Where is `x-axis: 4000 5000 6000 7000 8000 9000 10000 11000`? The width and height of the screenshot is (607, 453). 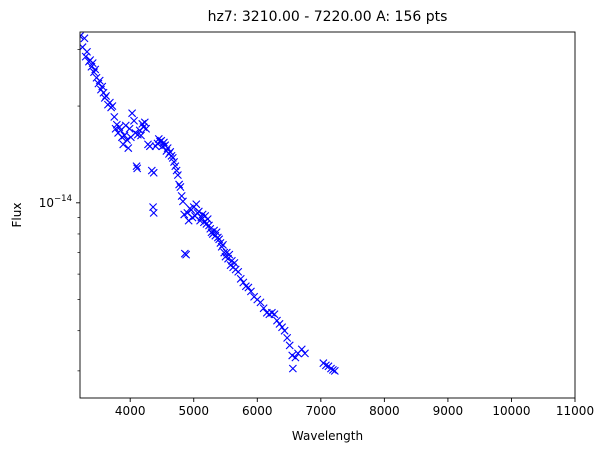
x-axis: 4000 5000 6000 7000 8000 9000 10000 11000 is located at coordinates (354, 408).